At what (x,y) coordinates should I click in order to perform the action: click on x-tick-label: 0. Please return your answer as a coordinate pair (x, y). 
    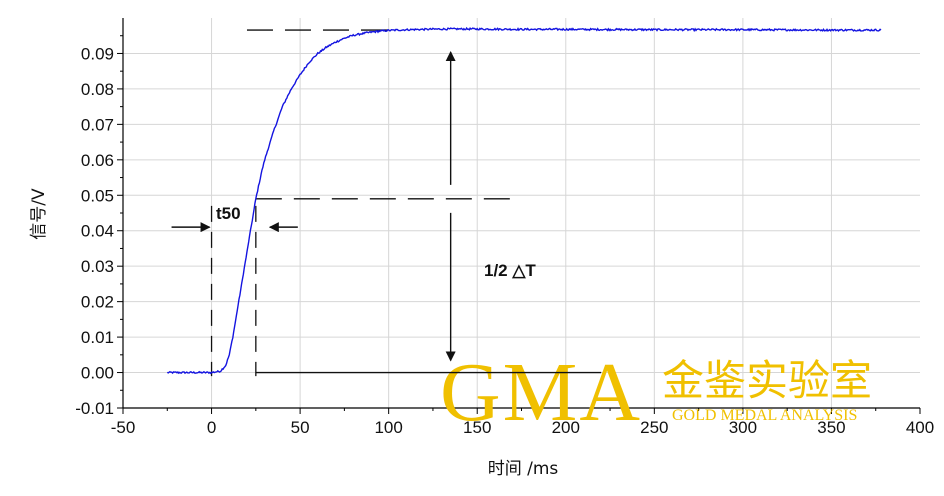
    Looking at the image, I should click on (211, 427).